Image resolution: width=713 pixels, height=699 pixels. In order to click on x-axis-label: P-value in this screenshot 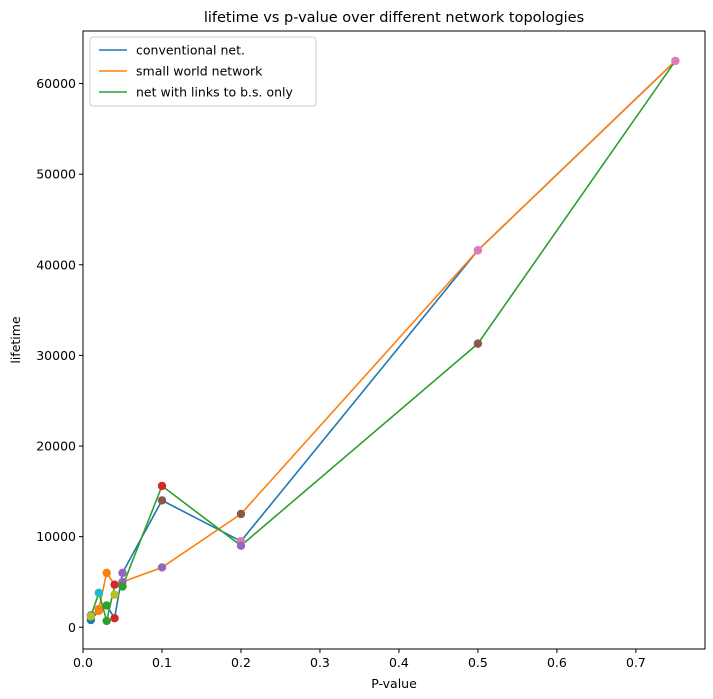, I will do `click(394, 683)`.